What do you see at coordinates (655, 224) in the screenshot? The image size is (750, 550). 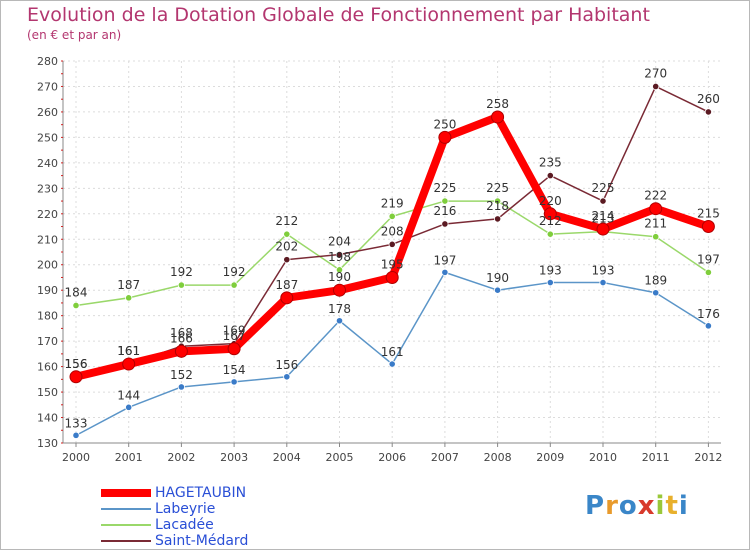 I see `data-label: 211` at bounding box center [655, 224].